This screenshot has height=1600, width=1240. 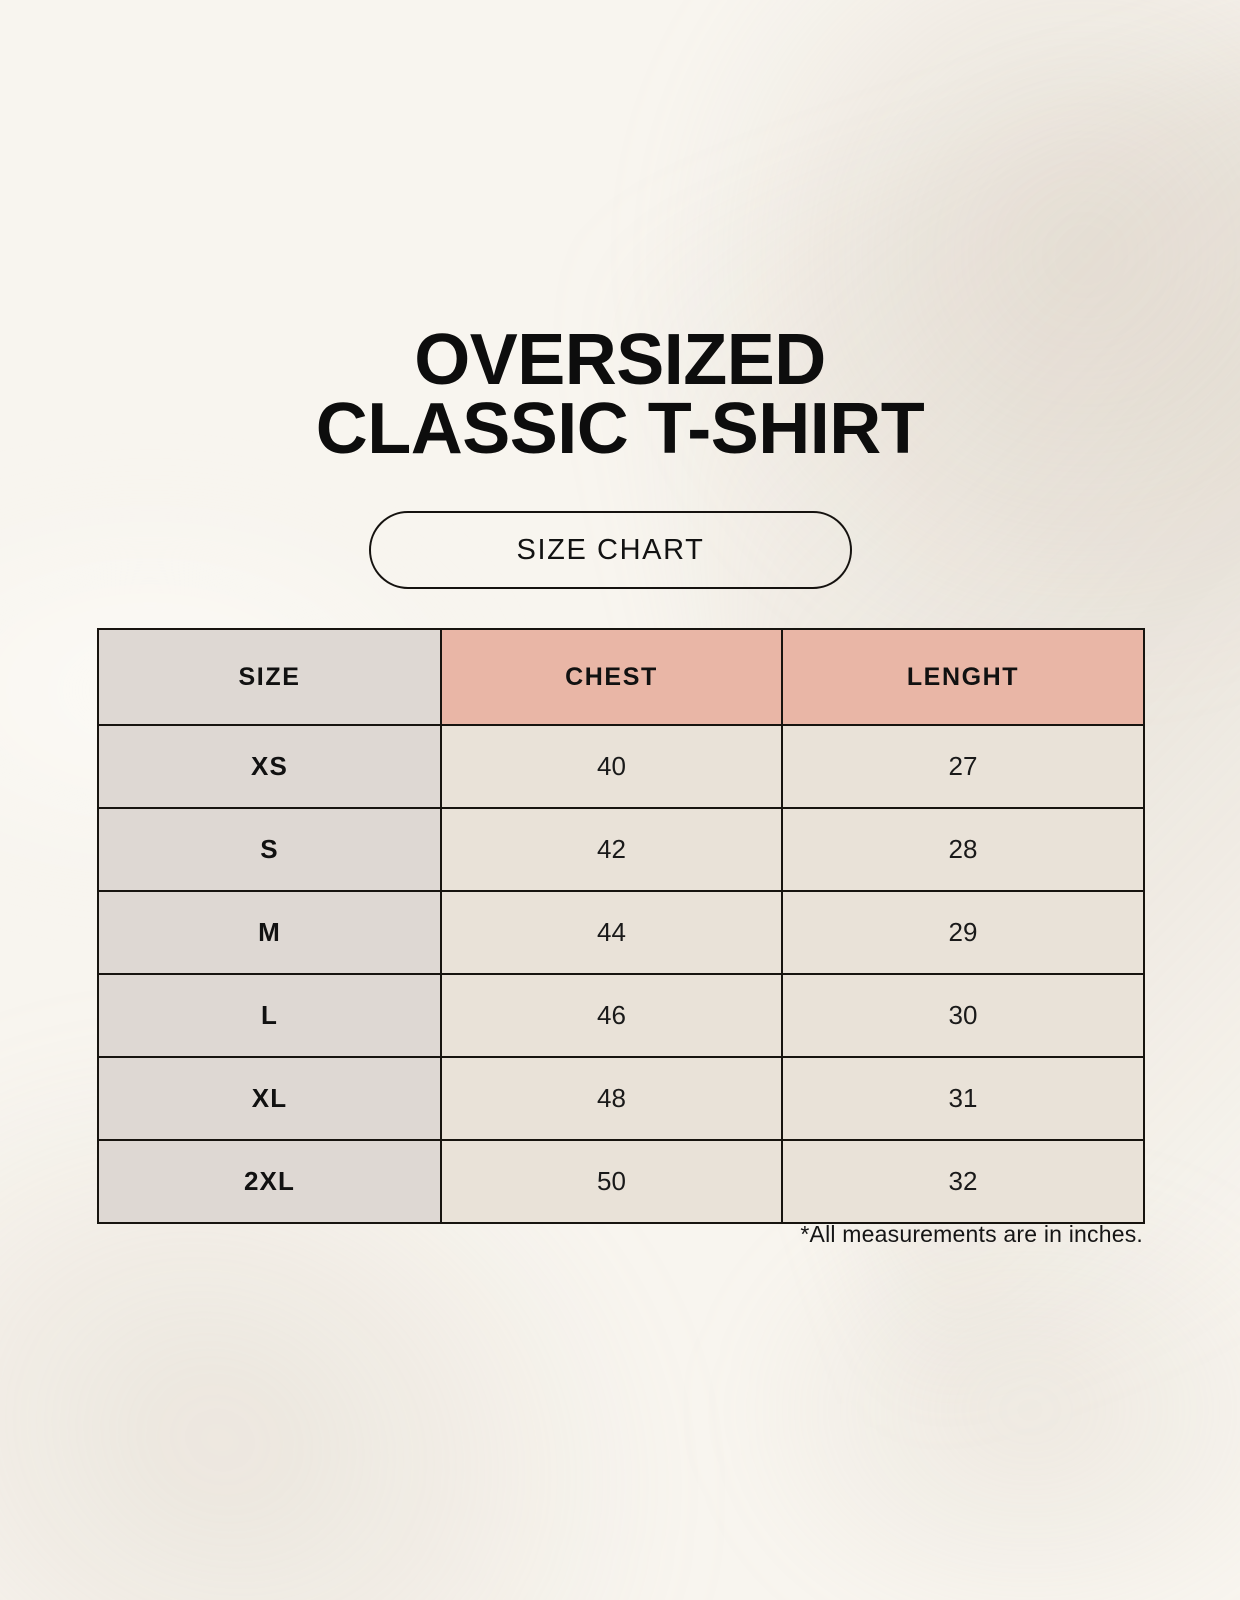 I want to click on cell-size: L, so click(x=269, y=1015).